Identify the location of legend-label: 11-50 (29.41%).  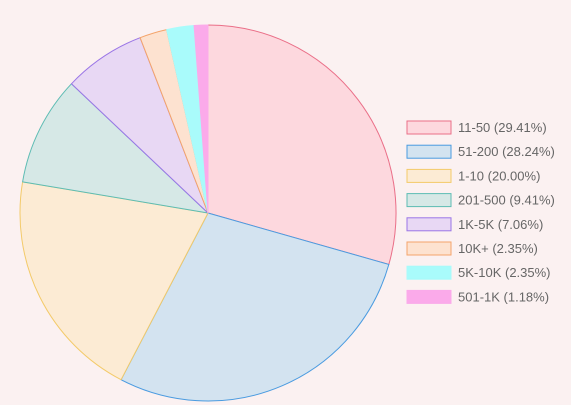
(502, 127).